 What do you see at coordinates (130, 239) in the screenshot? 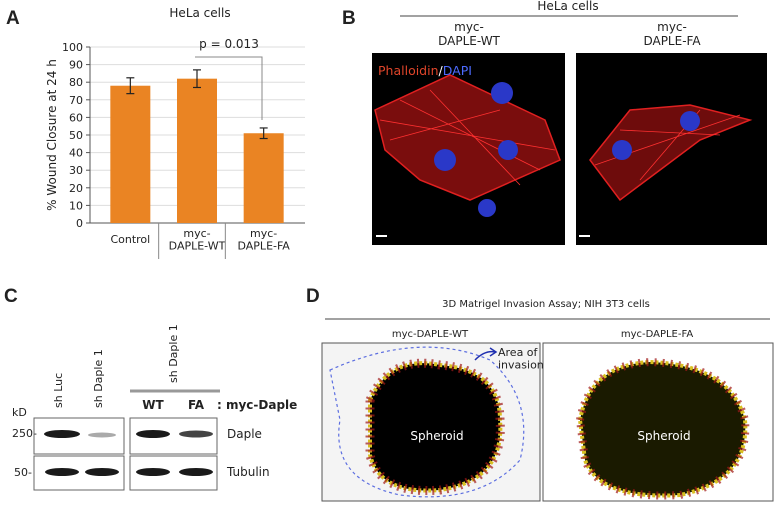
I see `x-tick-label: Control` at bounding box center [130, 239].